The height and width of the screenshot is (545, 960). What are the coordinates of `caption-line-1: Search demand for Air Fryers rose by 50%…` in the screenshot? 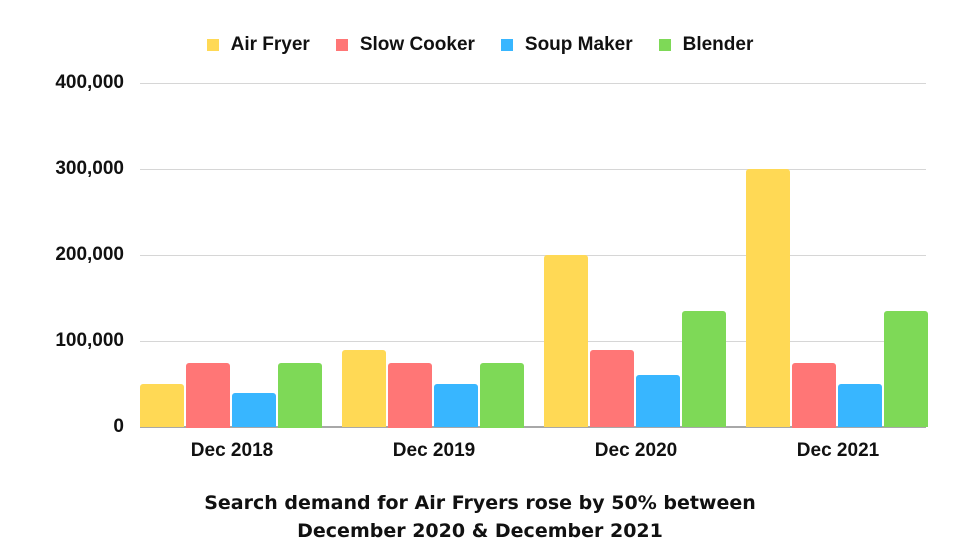 It's located at (480, 503).